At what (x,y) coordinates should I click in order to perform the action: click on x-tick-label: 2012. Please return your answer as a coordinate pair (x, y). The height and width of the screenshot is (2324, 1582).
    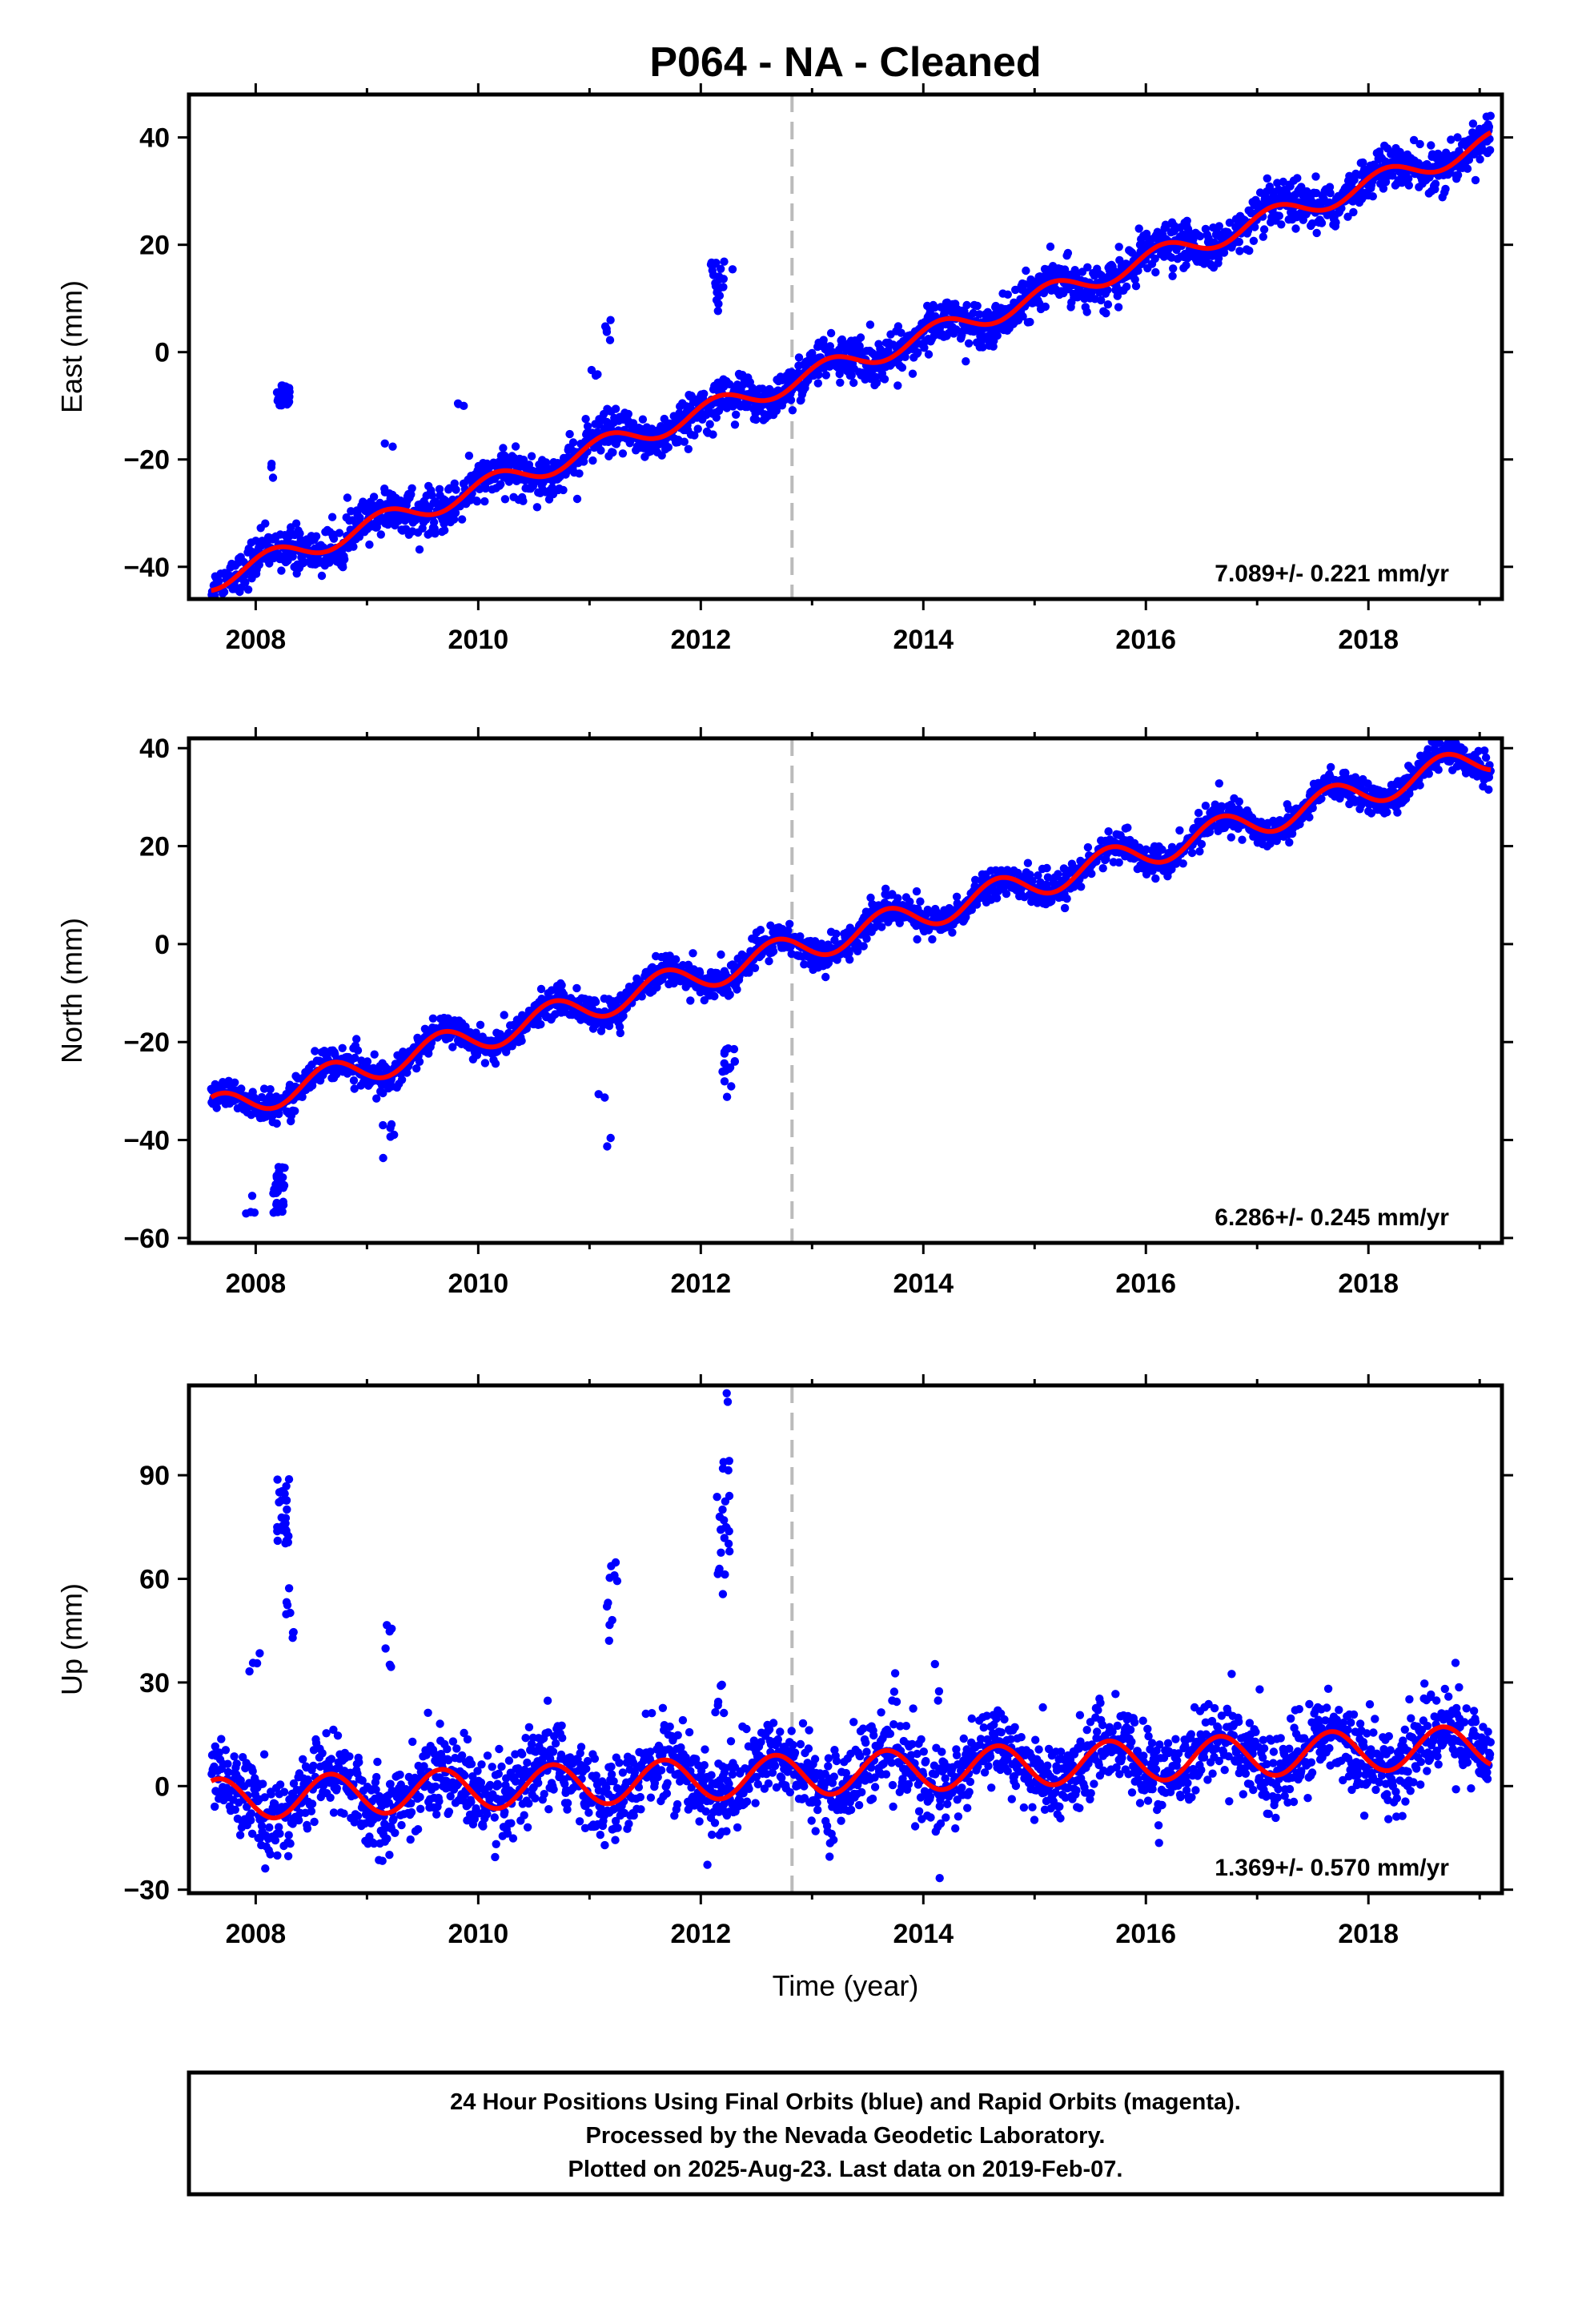
    Looking at the image, I should click on (701, 640).